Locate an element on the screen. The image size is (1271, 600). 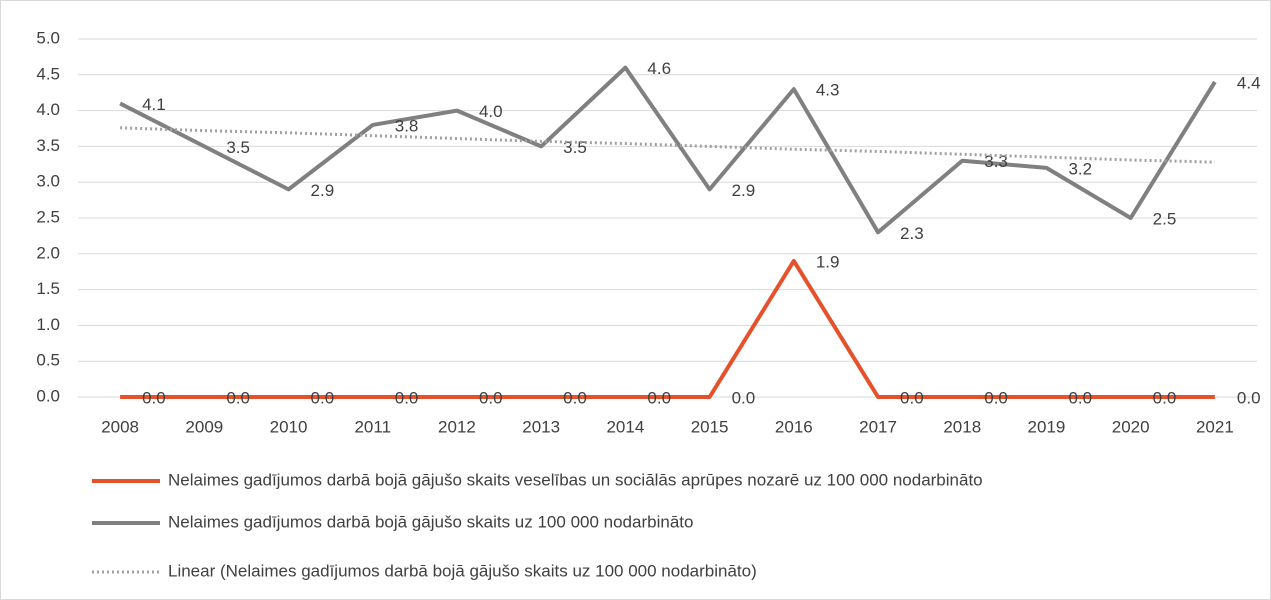
data-label: 4.0 is located at coordinates (491, 111).